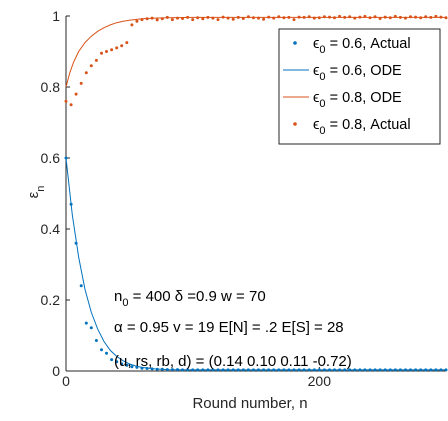  Describe the element at coordinates (36, 192) in the screenshot. I see `y-axis-label: εn` at that location.